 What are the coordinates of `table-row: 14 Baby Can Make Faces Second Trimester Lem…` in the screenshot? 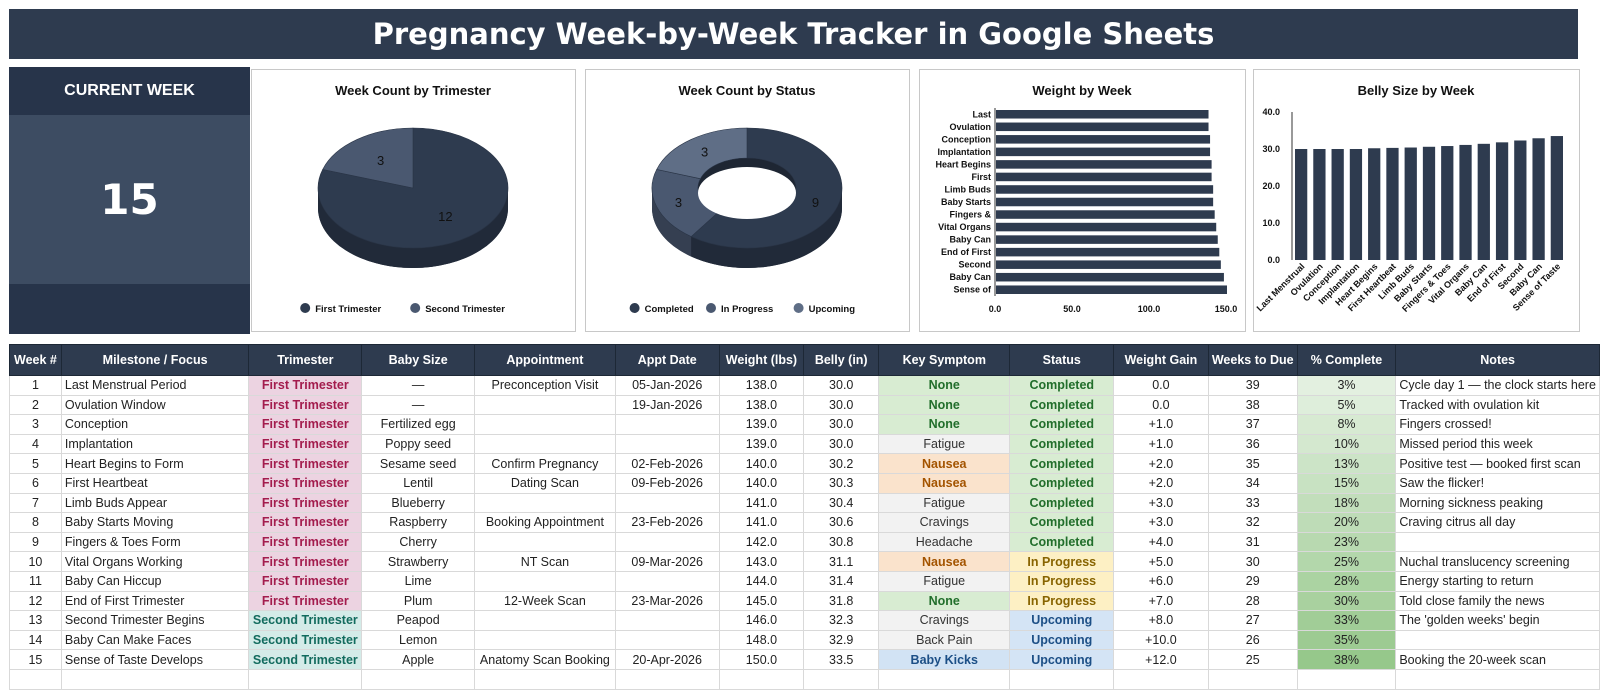 It's located at (804, 640).